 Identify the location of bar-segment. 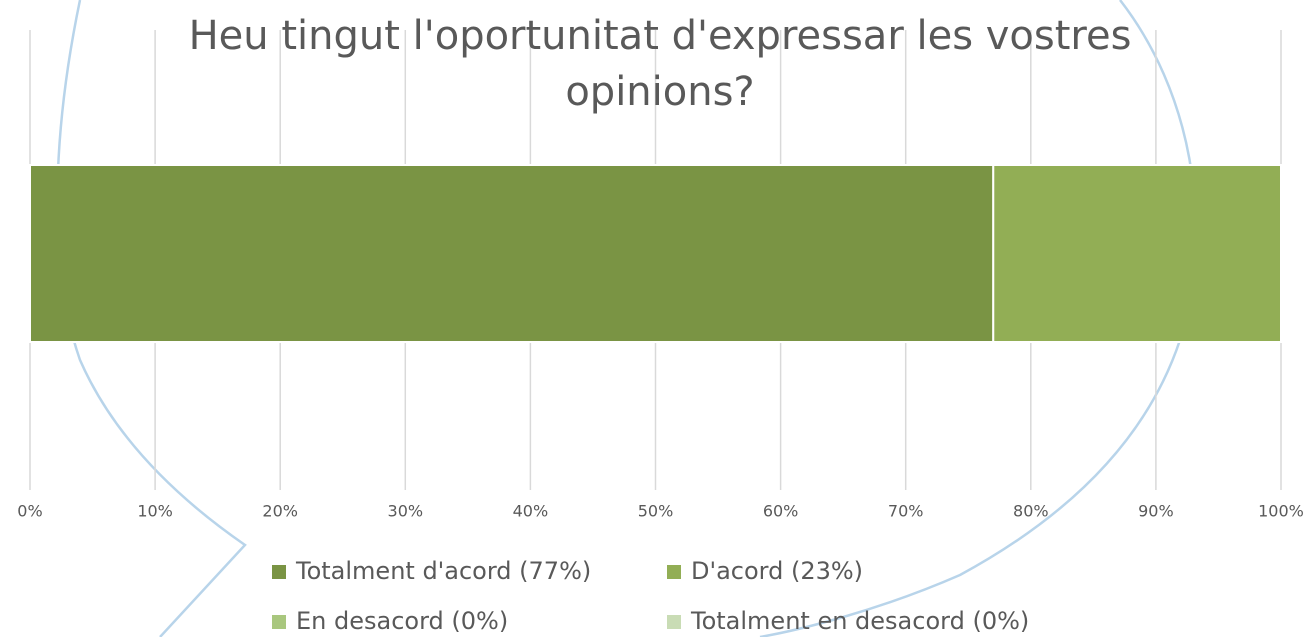
(1137, 253).